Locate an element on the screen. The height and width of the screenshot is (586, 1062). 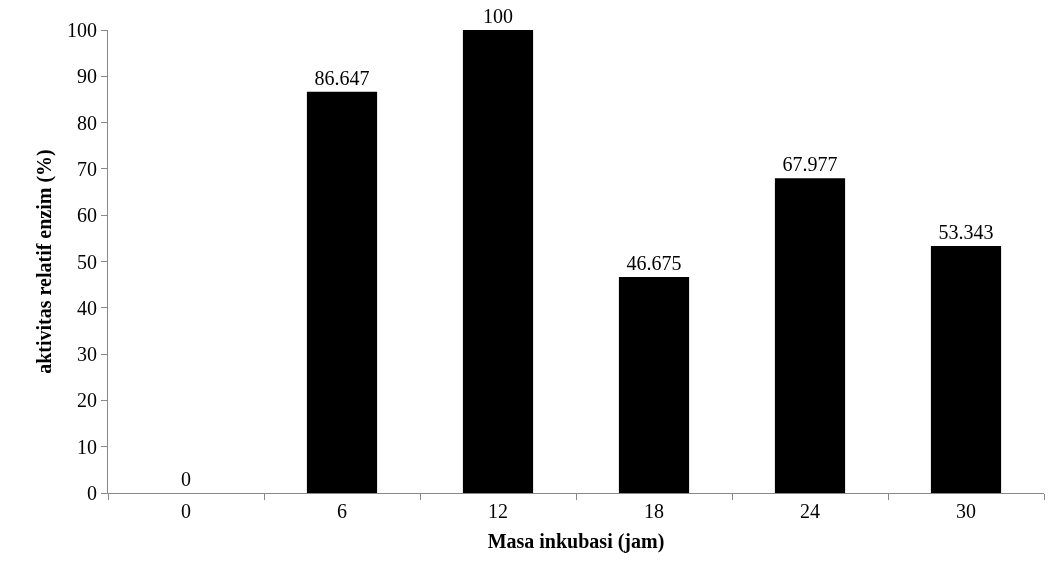
y-tick-label: 10 is located at coordinates (87, 446).